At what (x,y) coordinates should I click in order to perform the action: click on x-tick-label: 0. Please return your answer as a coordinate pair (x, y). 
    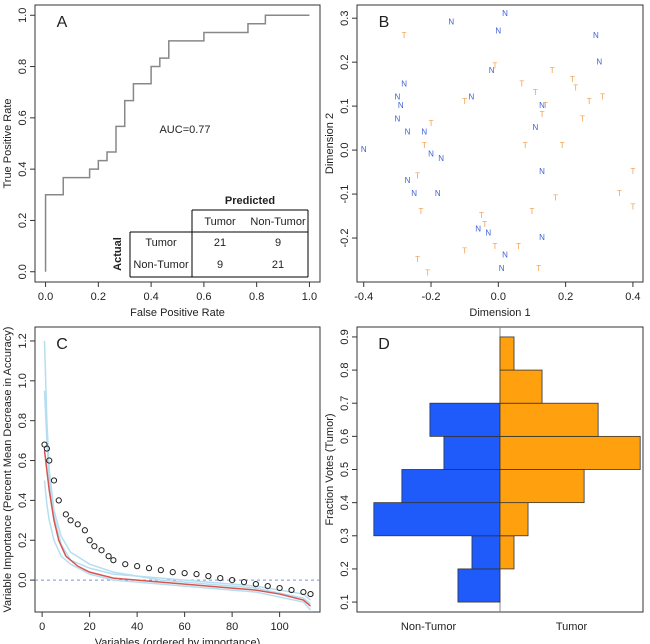
    Looking at the image, I should click on (42, 627).